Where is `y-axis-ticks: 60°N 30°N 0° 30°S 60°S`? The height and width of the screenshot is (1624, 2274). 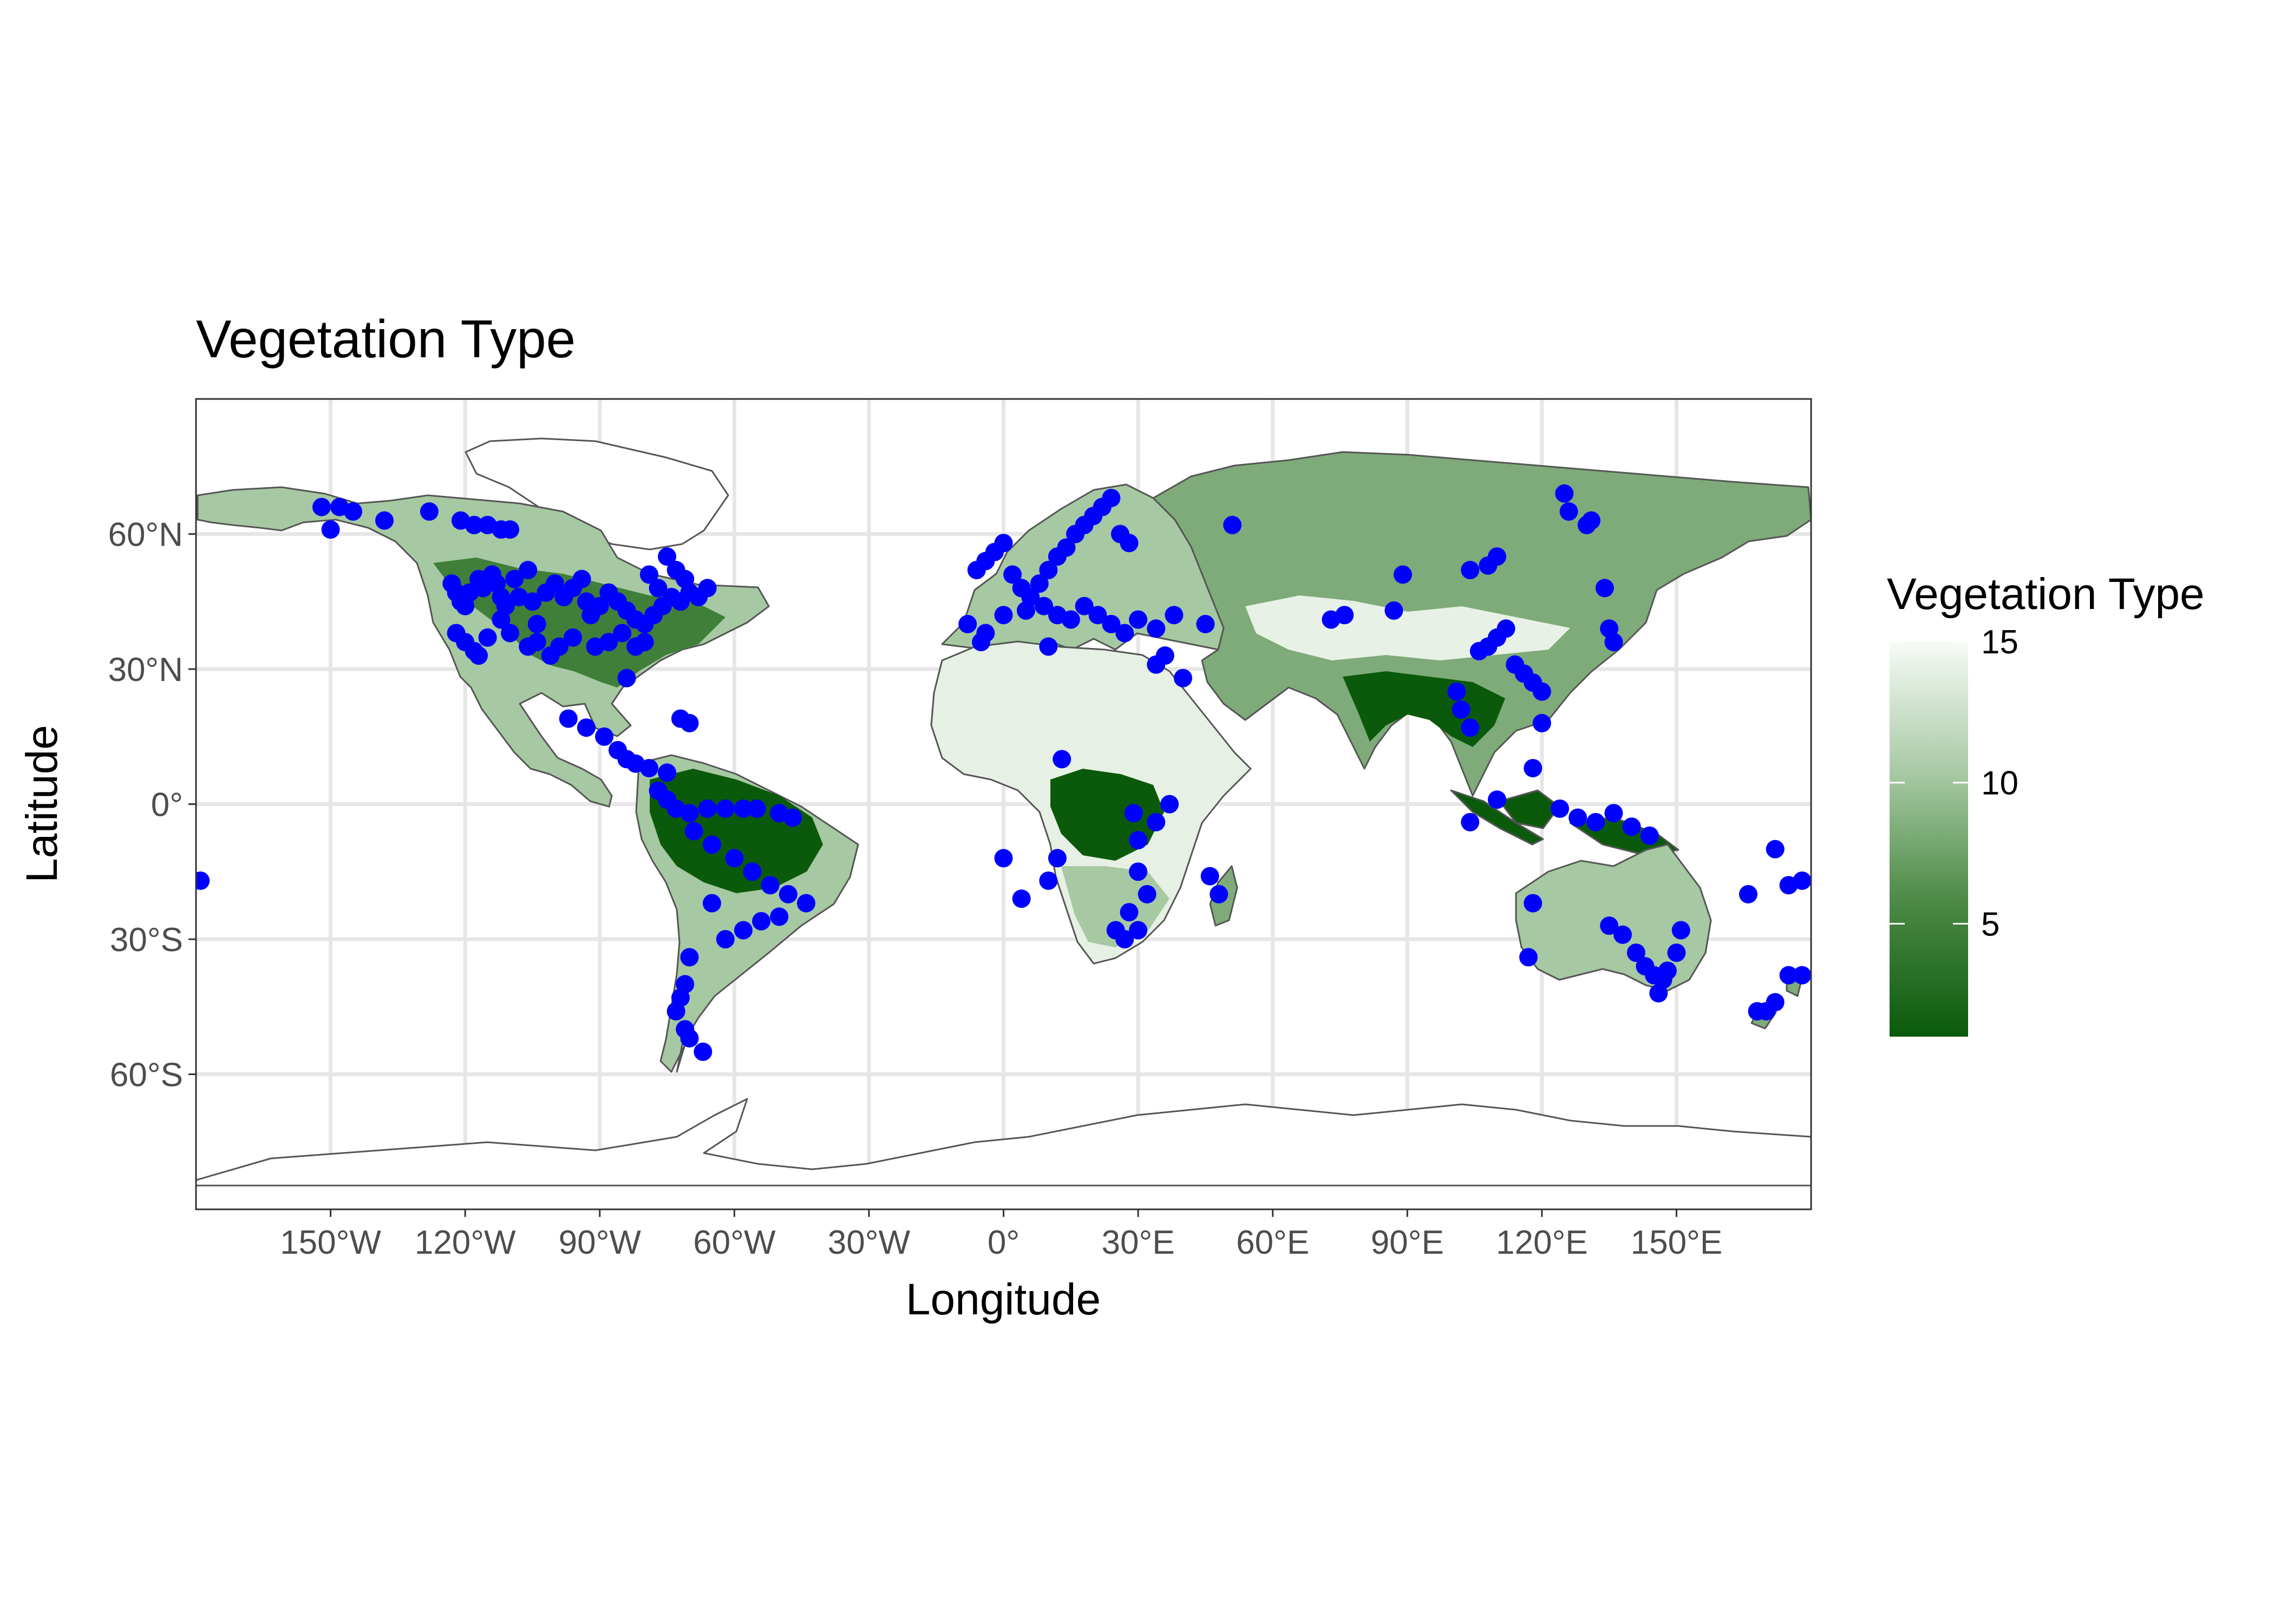 y-axis-ticks: 60°N 30°N 0° 30°S 60°S is located at coordinates (152, 805).